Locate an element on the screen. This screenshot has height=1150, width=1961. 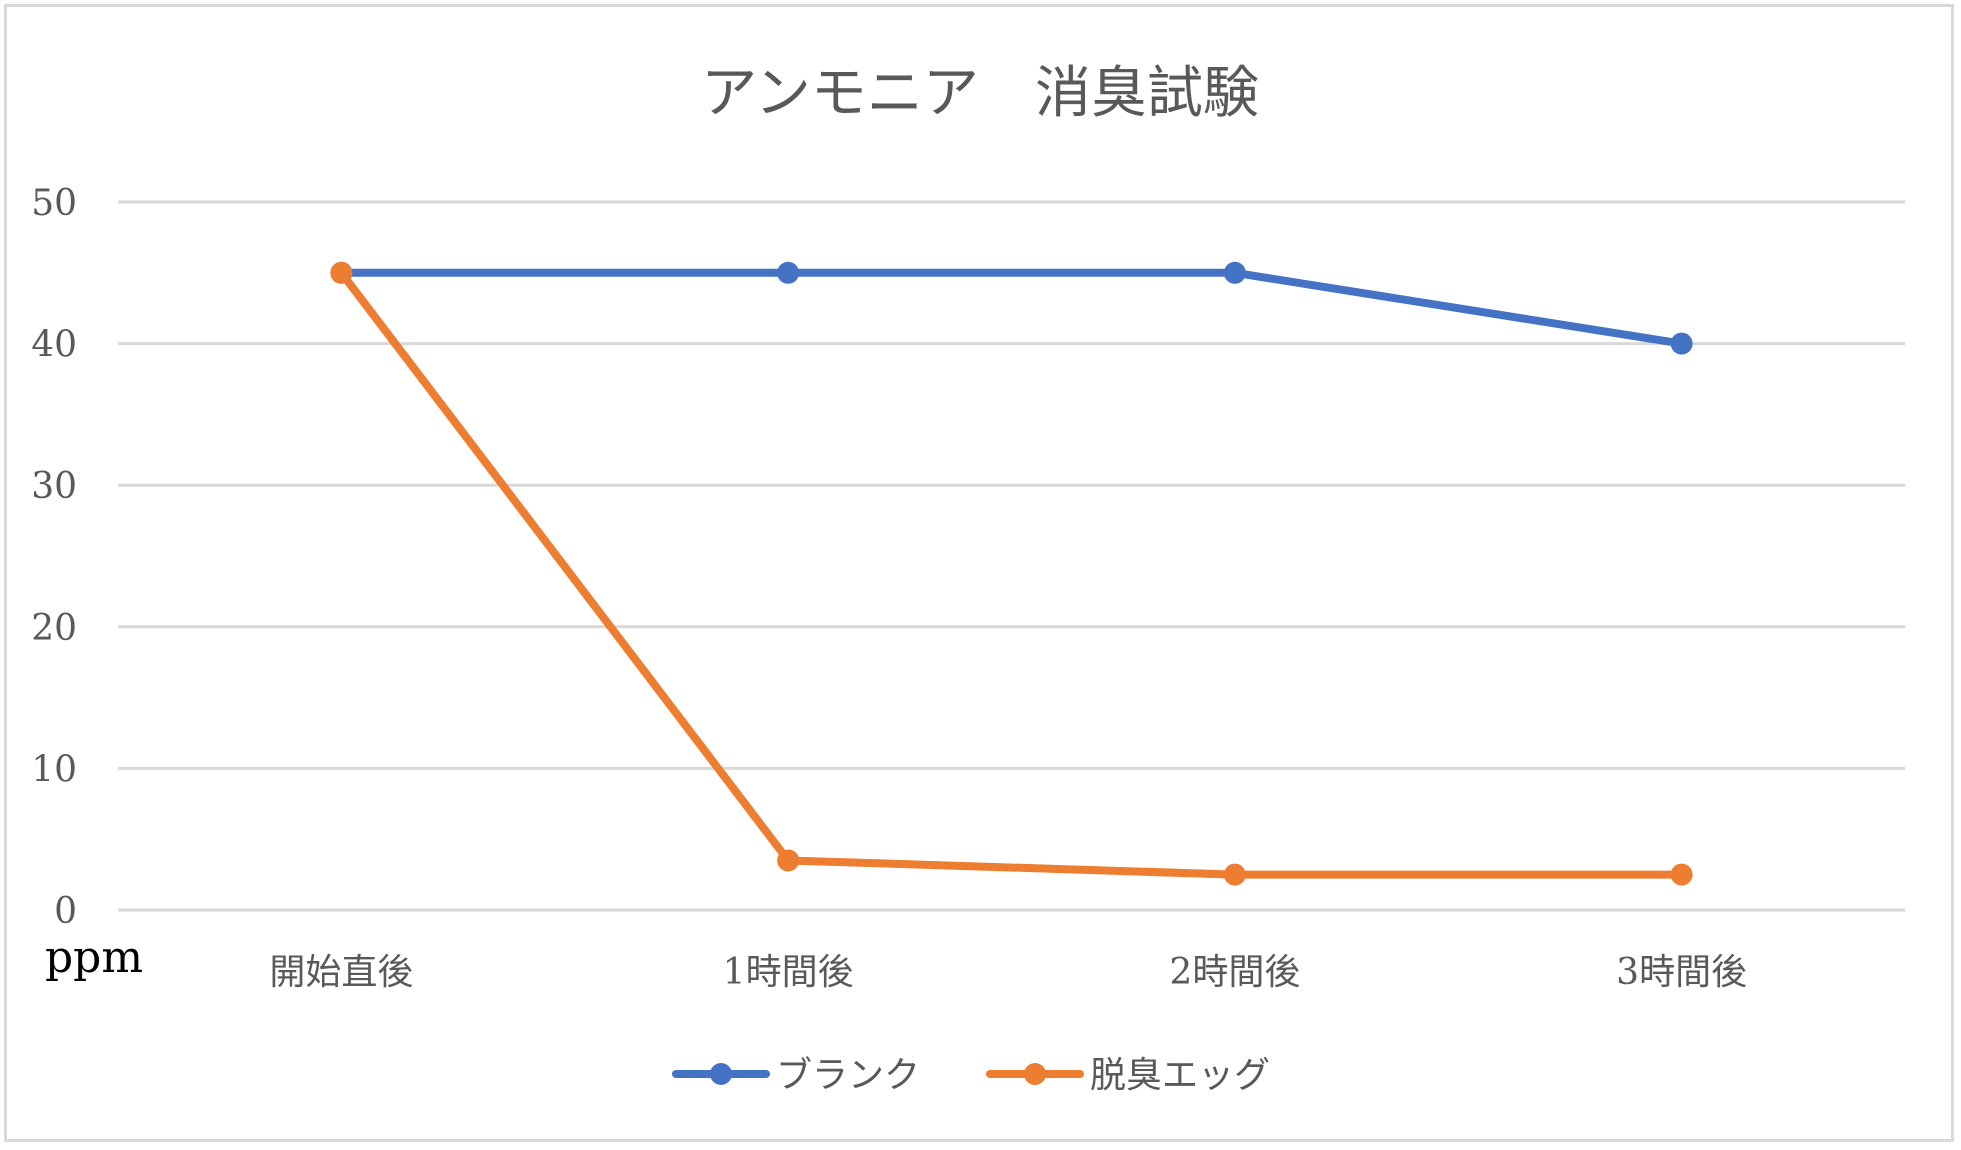
x-tick-label: 2時間後 is located at coordinates (1234, 972).